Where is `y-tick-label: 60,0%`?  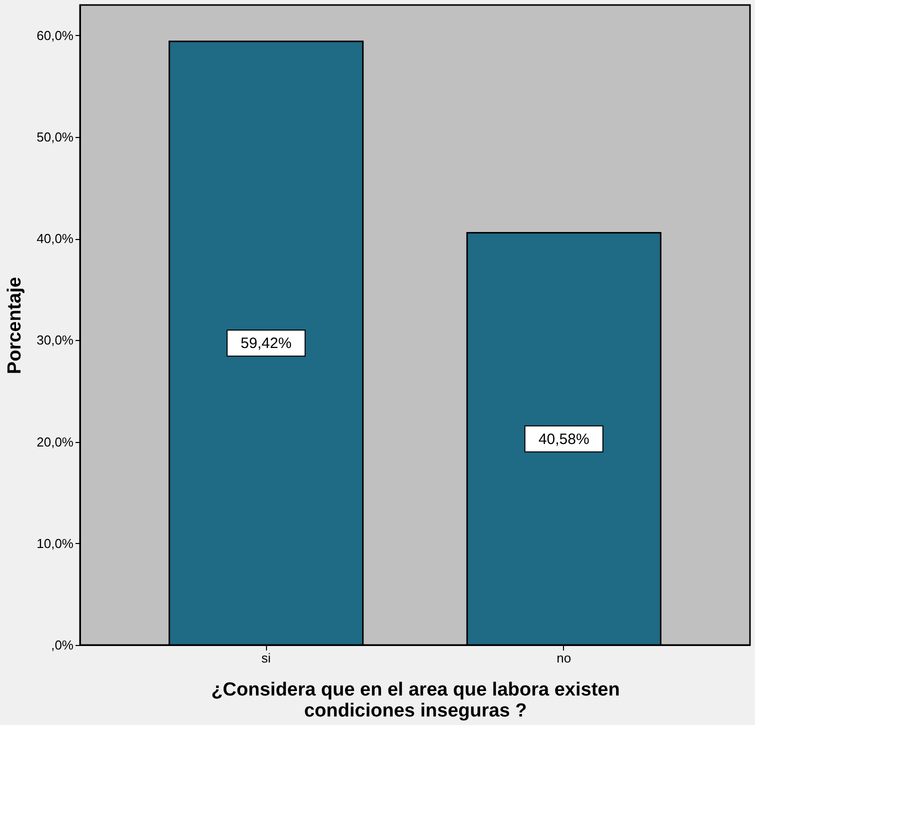
y-tick-label: 60,0% is located at coordinates (55, 35).